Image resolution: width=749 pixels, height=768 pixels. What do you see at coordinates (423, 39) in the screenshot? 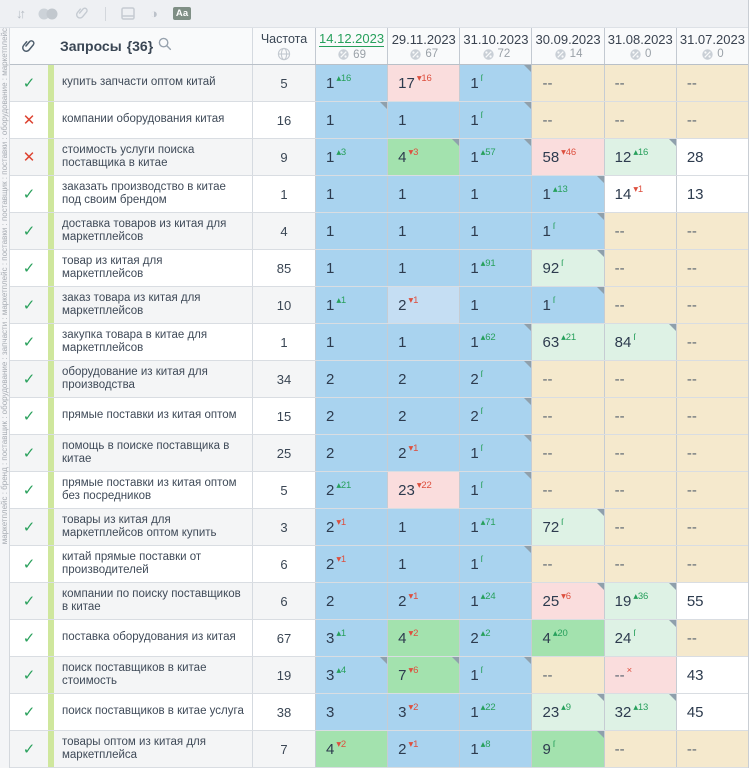
I see `date-link: 29.11.2023` at bounding box center [423, 39].